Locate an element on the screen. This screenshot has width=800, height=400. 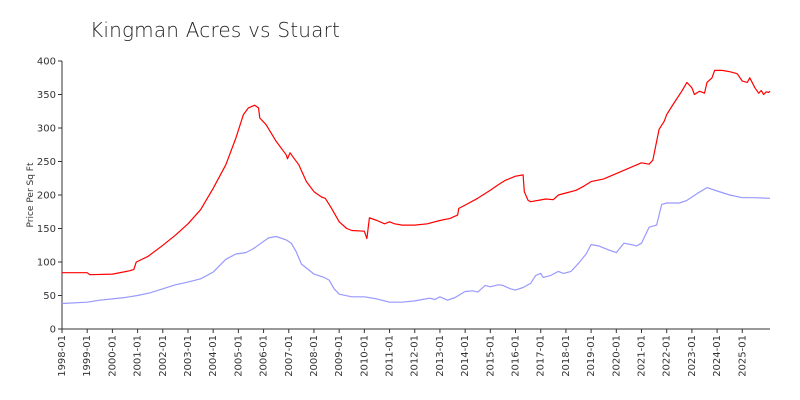
x-tick-label: 2024-01 is located at coordinates (717, 356).